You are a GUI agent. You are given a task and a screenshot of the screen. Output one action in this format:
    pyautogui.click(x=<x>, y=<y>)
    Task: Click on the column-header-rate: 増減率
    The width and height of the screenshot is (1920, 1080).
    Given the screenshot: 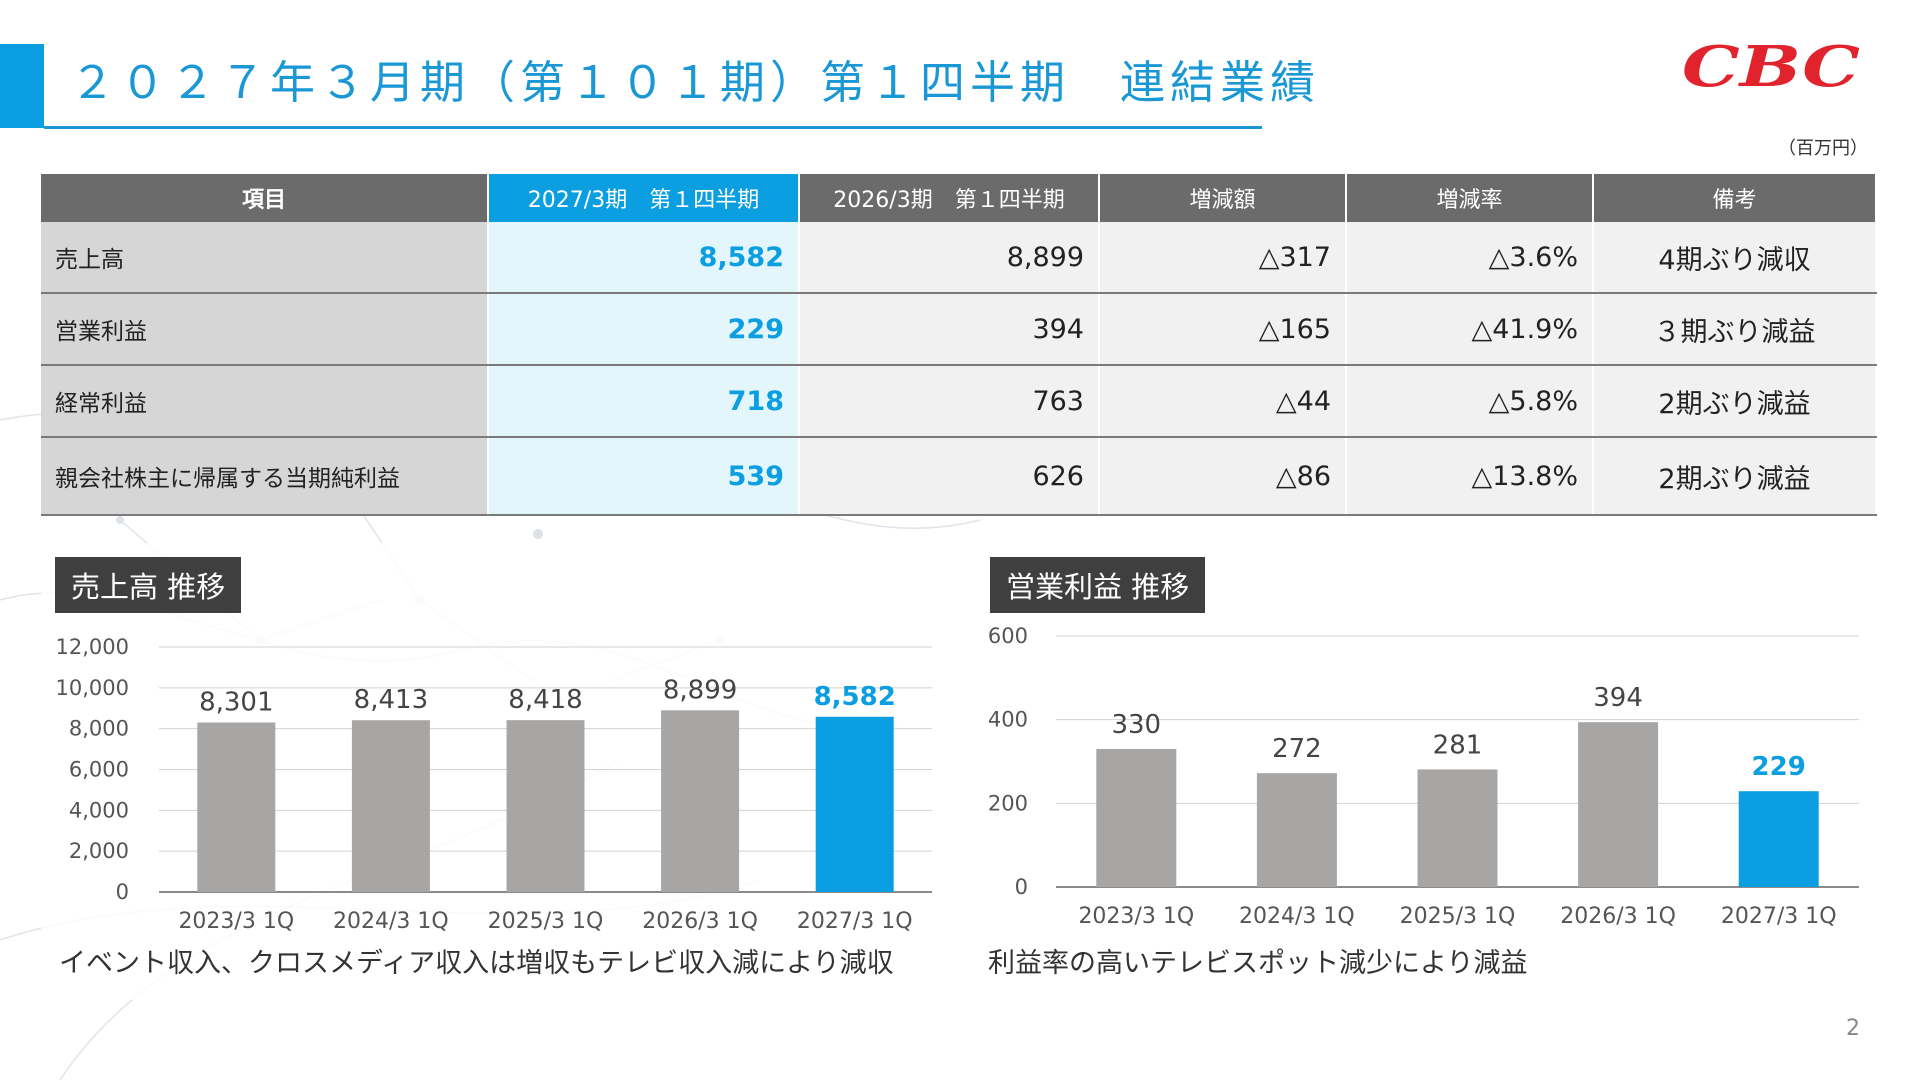 What is the action you would take?
    pyautogui.click(x=1470, y=198)
    